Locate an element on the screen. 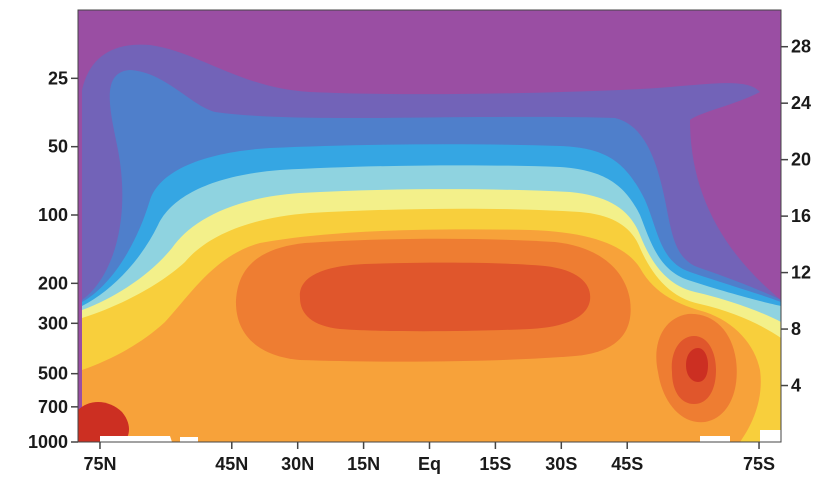 The width and height of the screenshot is (830, 483). y-left-tick-label: 25 is located at coordinates (58, 78).